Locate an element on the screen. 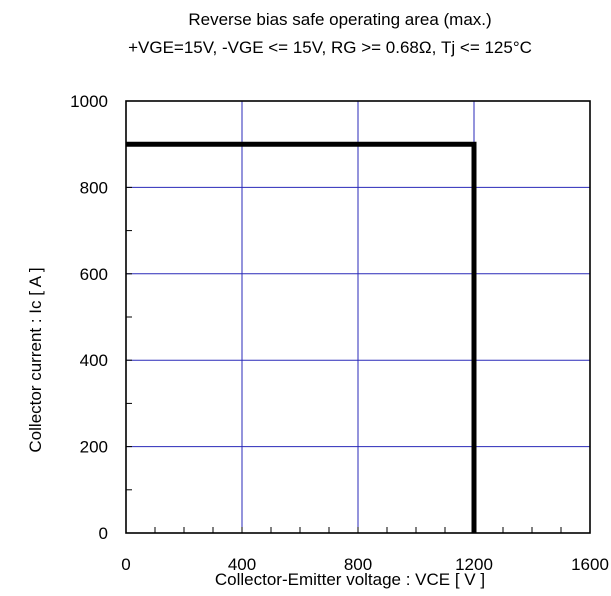 This screenshot has height=596, width=611. y-tick-label-3: 600 is located at coordinates (94, 274).